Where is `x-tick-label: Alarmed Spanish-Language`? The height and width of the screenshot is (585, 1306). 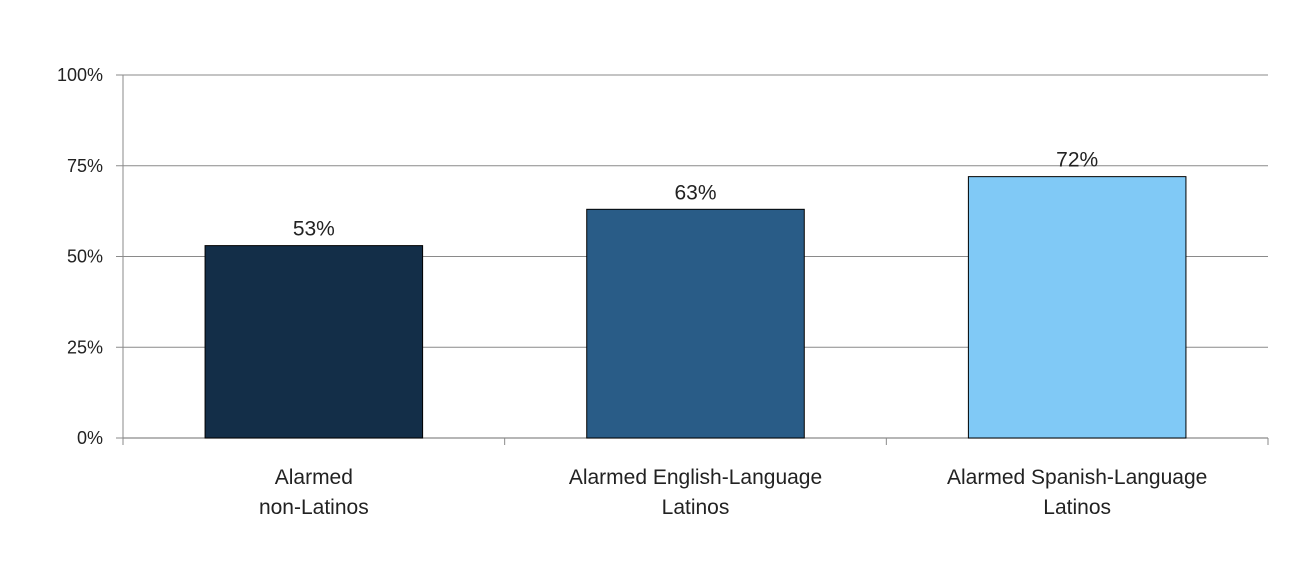
x-tick-label: Alarmed Spanish-Language is located at coordinates (1077, 477).